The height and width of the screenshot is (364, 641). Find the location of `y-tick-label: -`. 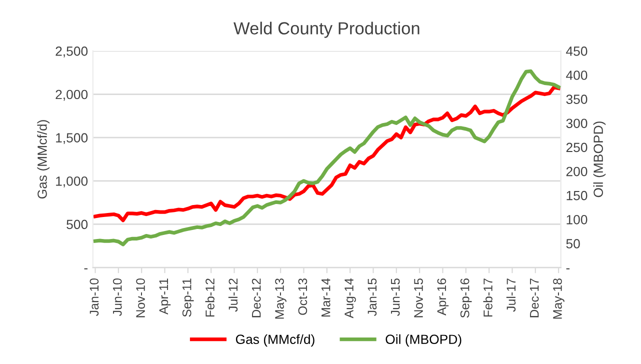

y-tick-label: - is located at coordinates (86, 269).